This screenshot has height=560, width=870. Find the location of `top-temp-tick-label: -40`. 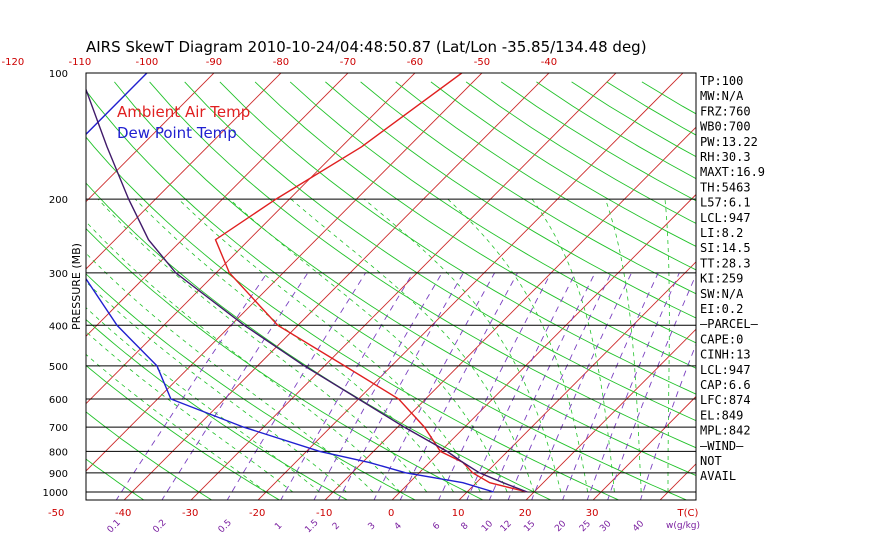

top-temp-tick-label: -40 is located at coordinates (549, 62).